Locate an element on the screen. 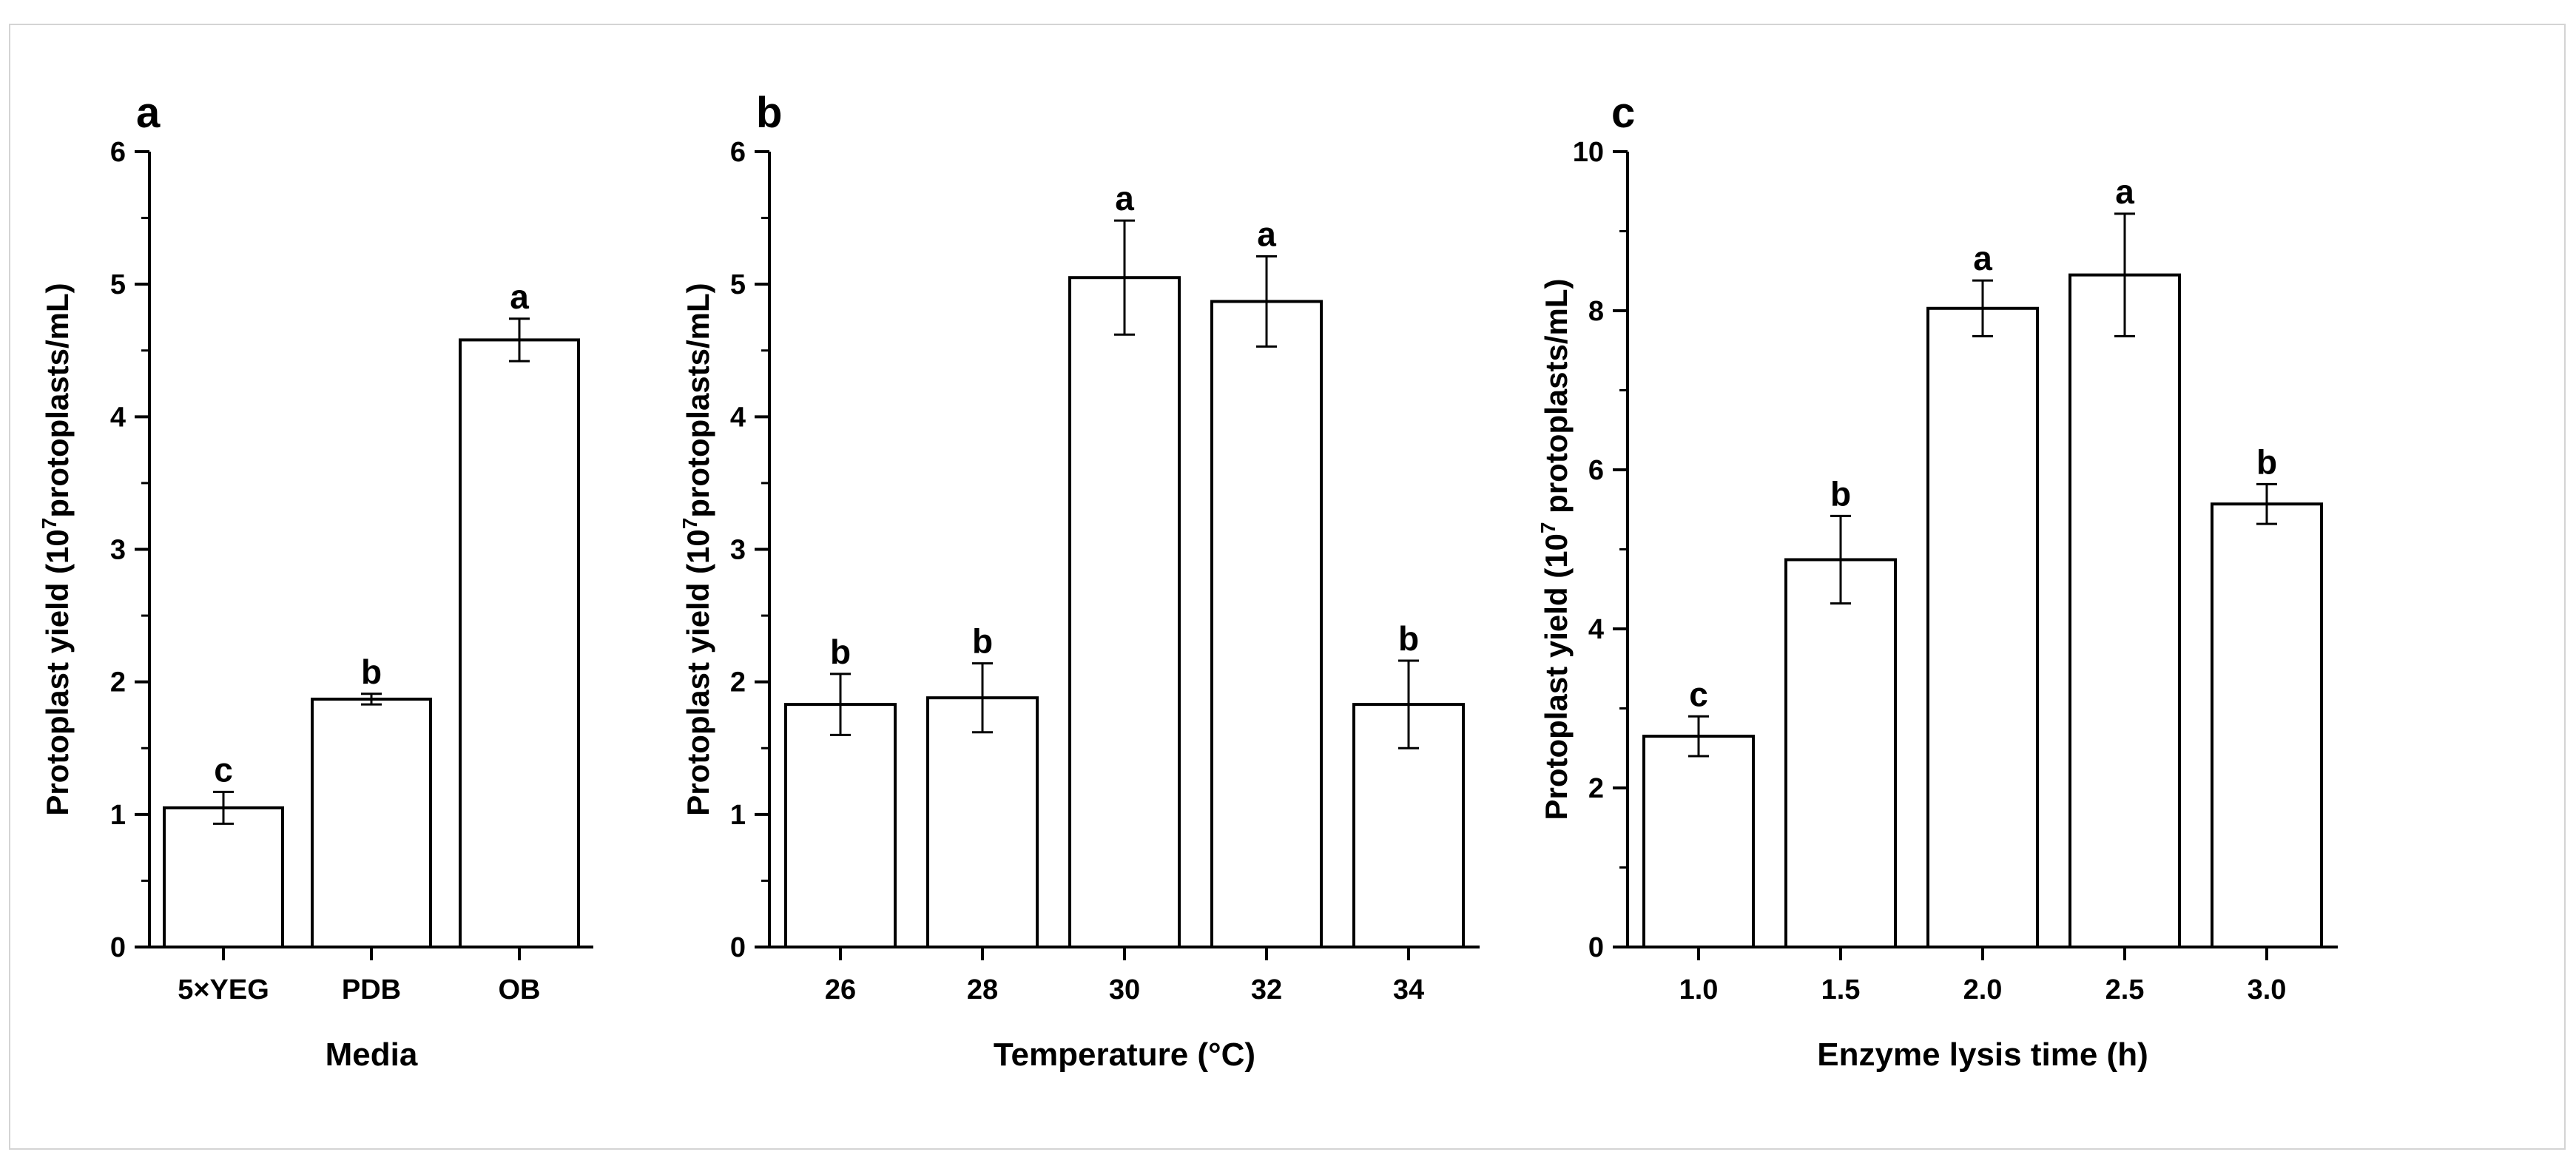  x-tick-label: 30 is located at coordinates (1124, 989).